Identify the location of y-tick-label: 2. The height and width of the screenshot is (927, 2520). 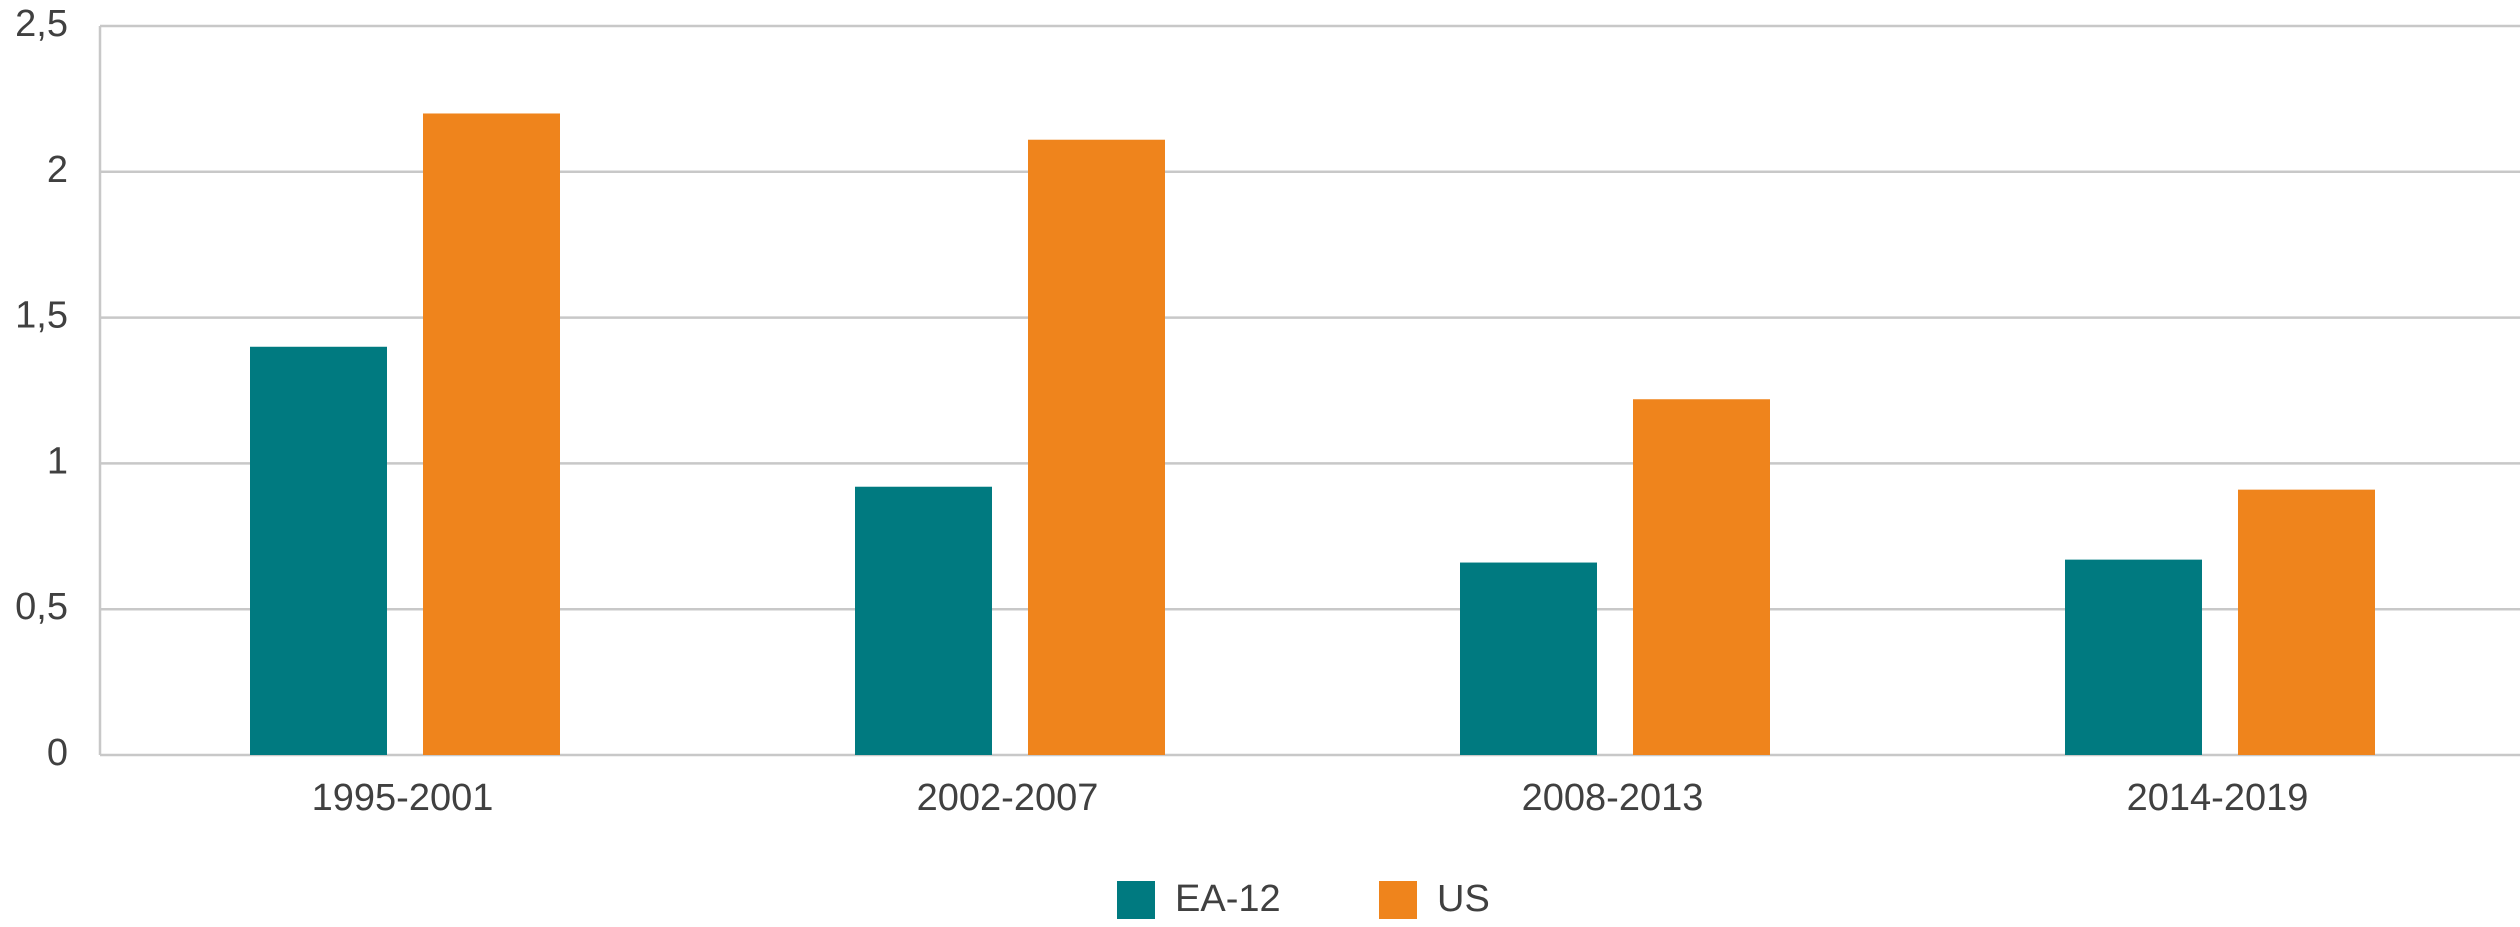
(57, 170).